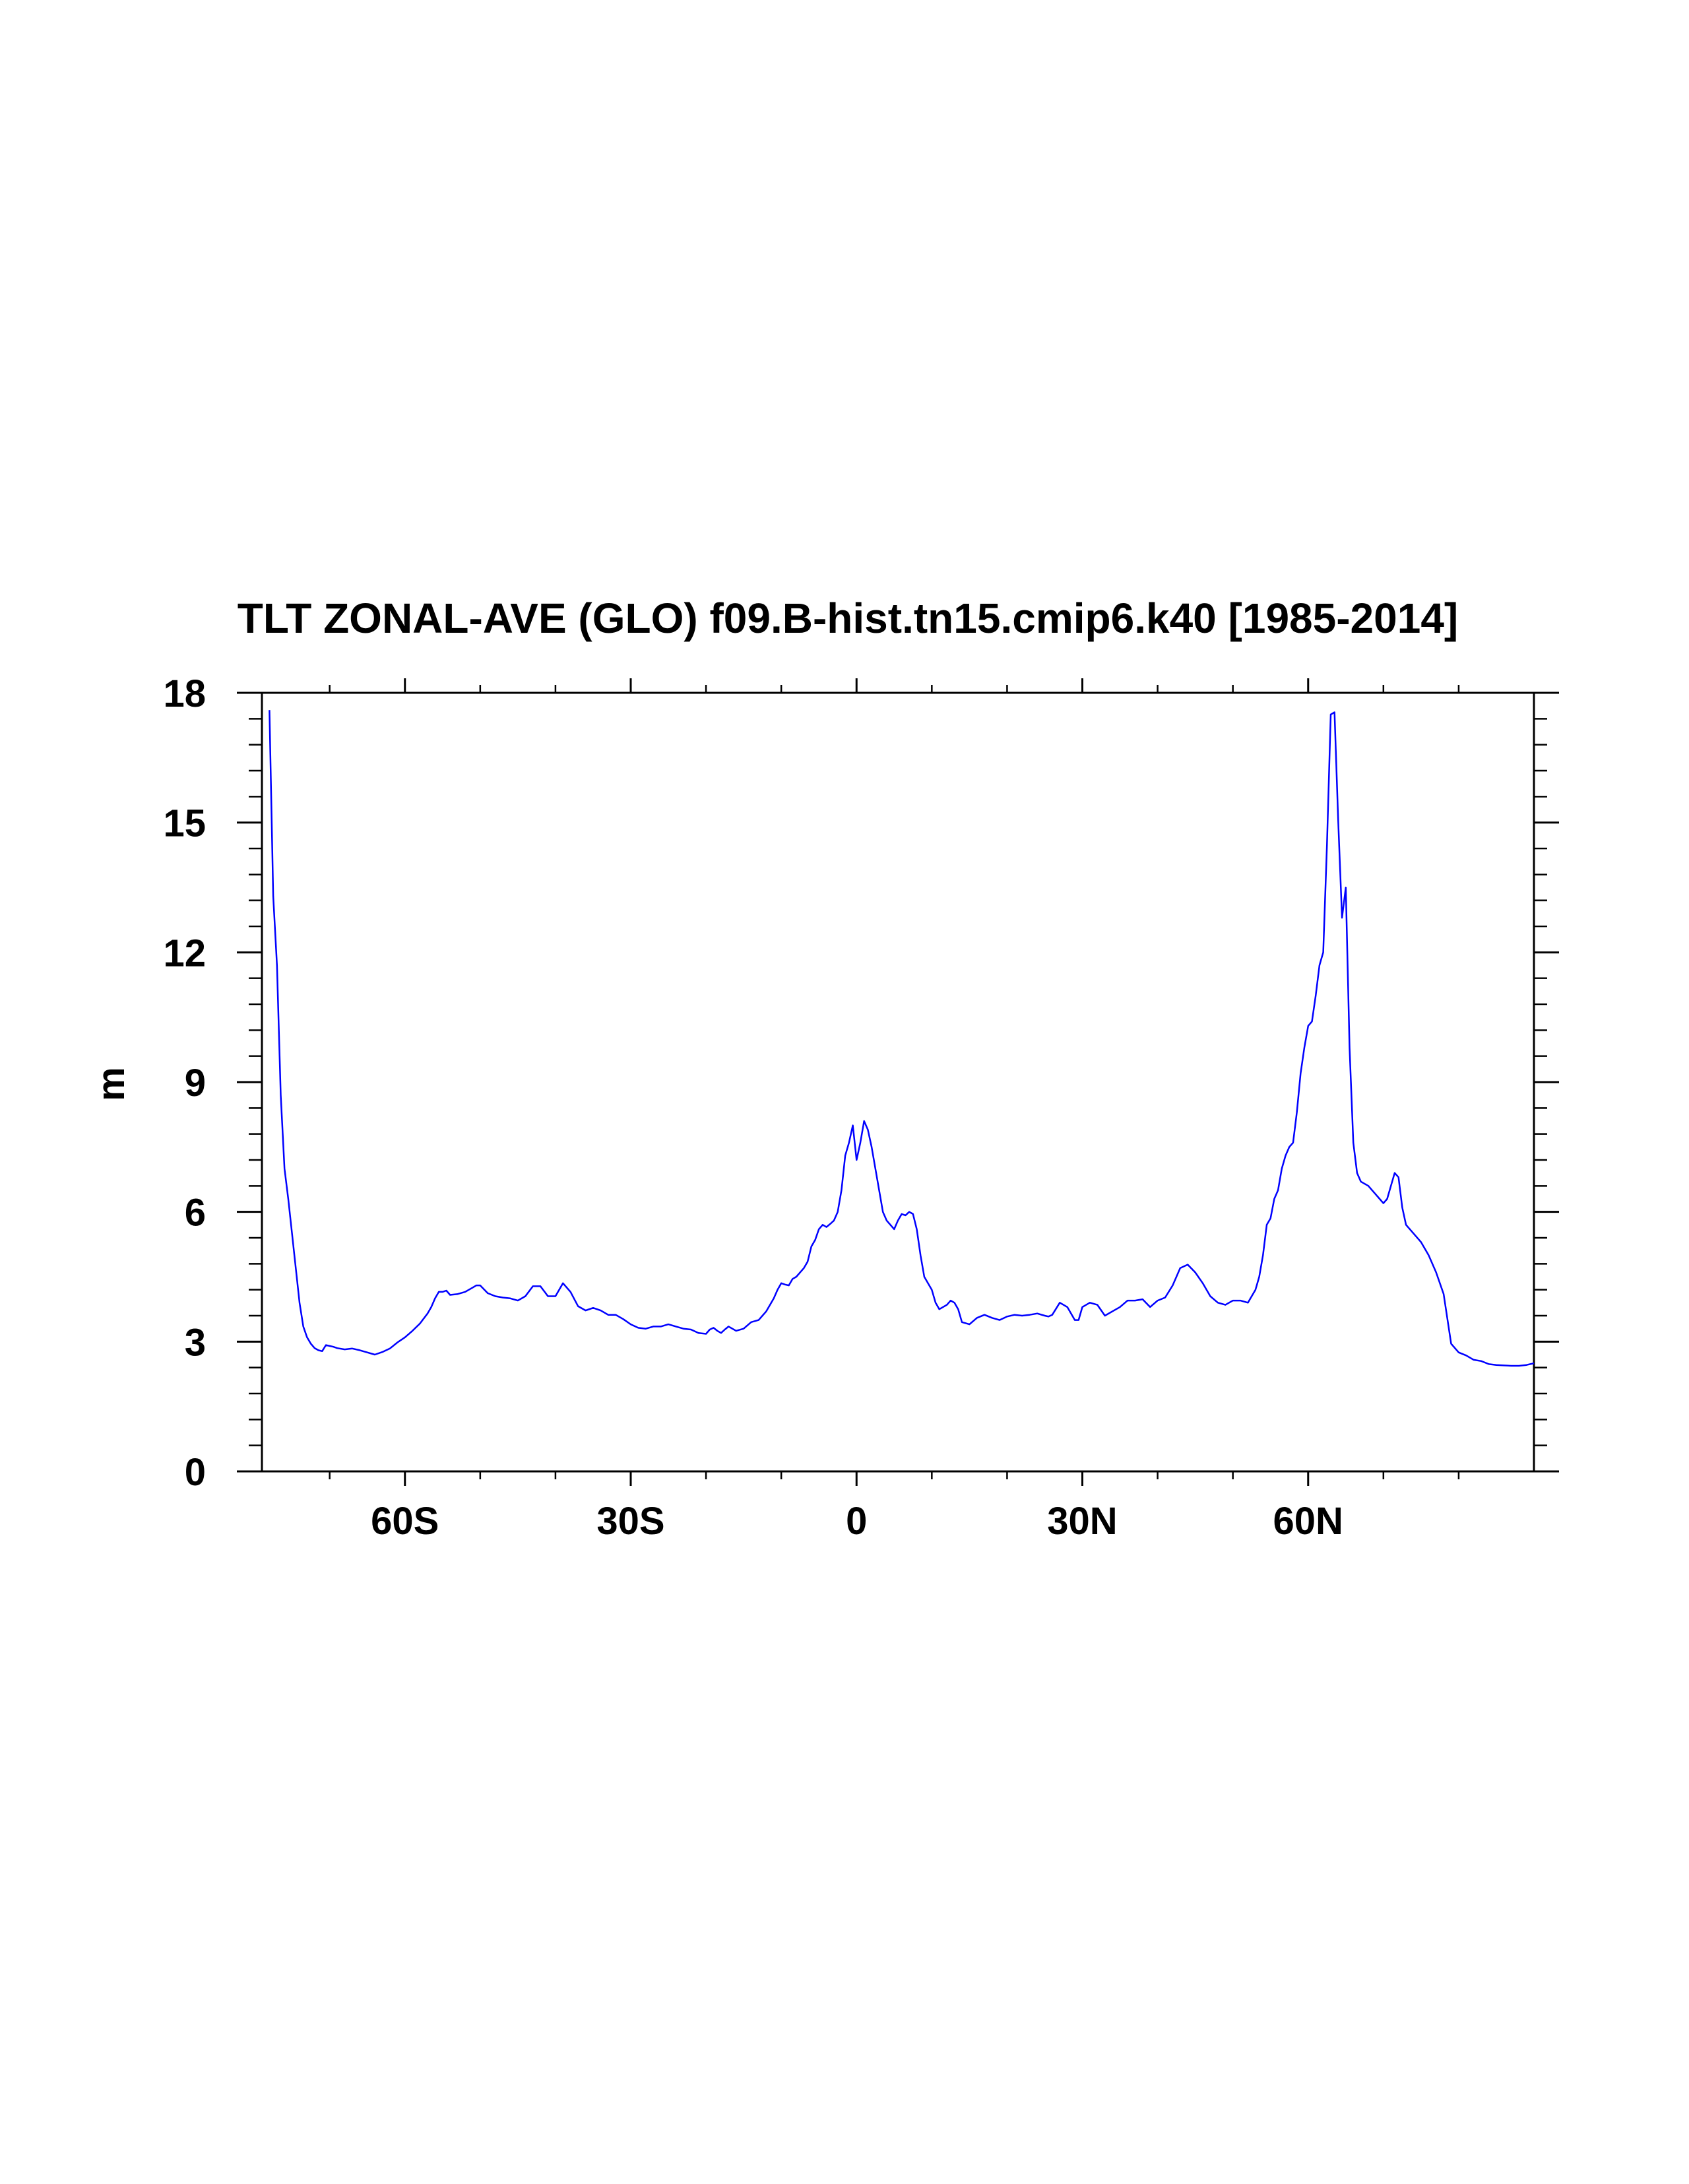  What do you see at coordinates (1308, 1521) in the screenshot?
I see `x-tick-label: 60N` at bounding box center [1308, 1521].